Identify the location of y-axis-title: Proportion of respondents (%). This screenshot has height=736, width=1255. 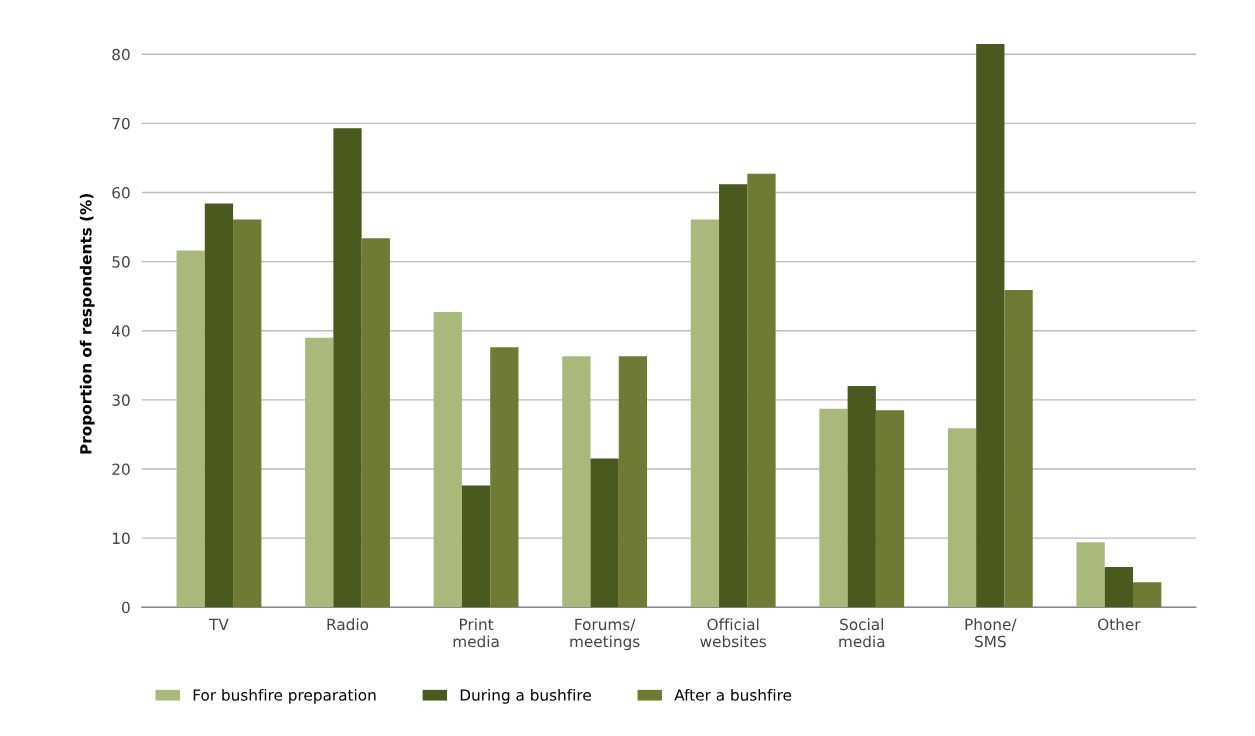
(87, 323).